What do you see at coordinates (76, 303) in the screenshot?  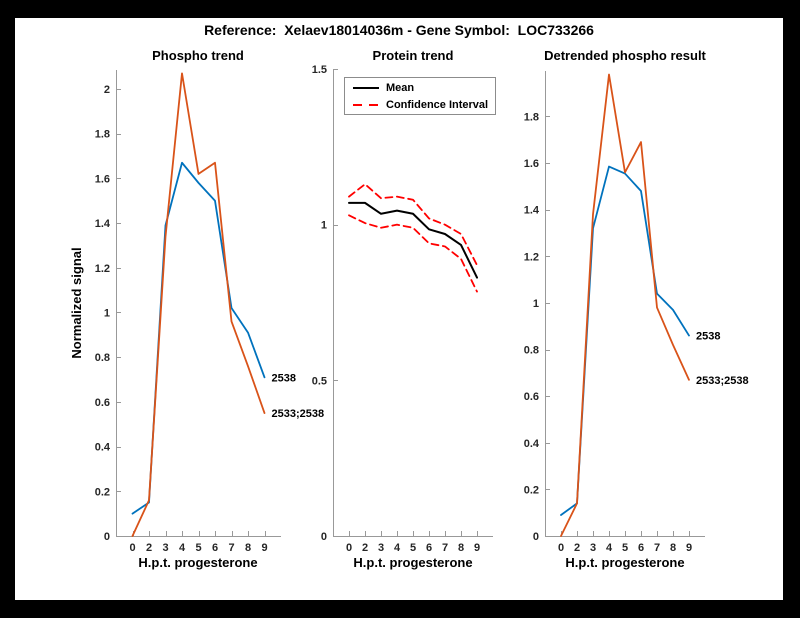 I see `y-axis-label: Normalized signal` at bounding box center [76, 303].